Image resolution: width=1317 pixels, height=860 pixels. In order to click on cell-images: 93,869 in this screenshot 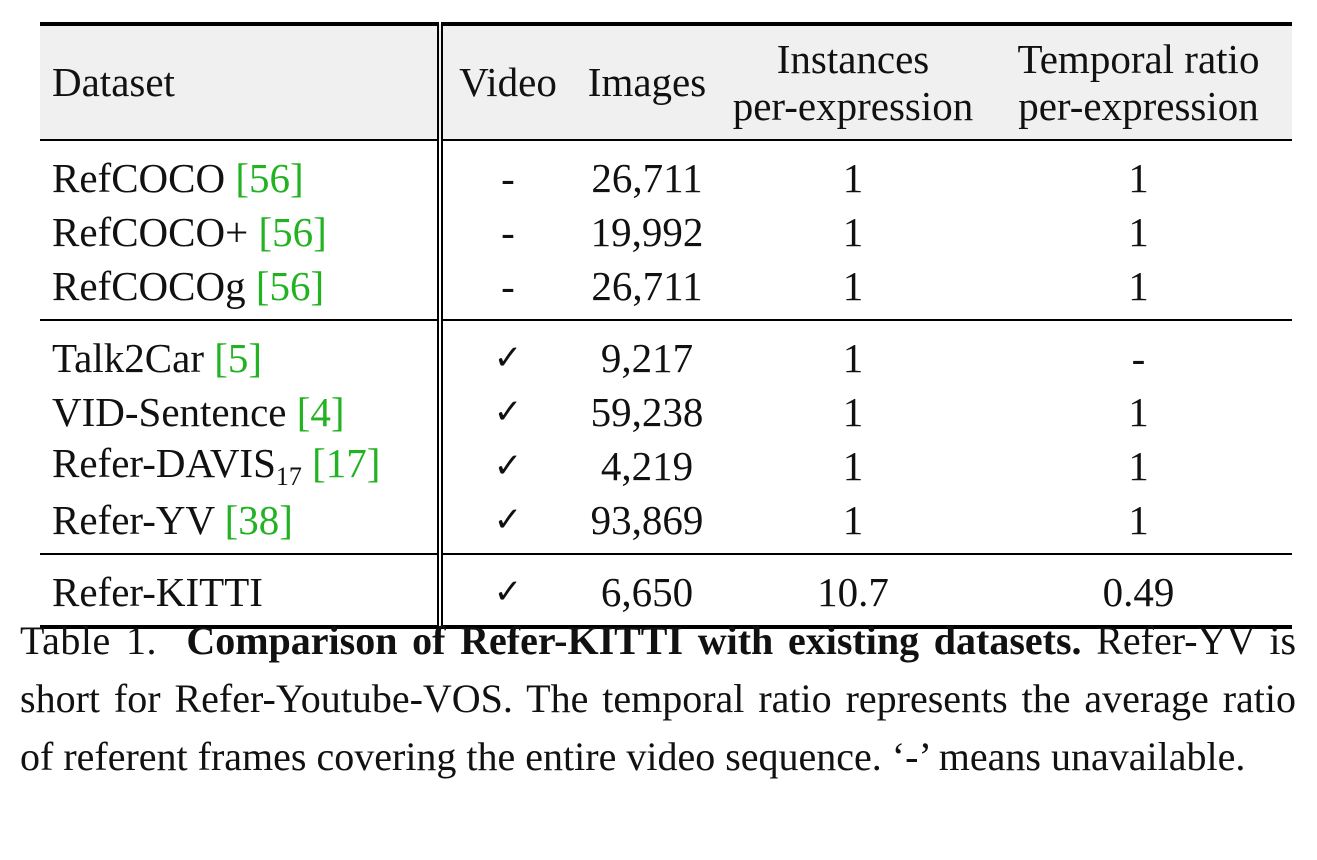, I will do `click(647, 524)`.